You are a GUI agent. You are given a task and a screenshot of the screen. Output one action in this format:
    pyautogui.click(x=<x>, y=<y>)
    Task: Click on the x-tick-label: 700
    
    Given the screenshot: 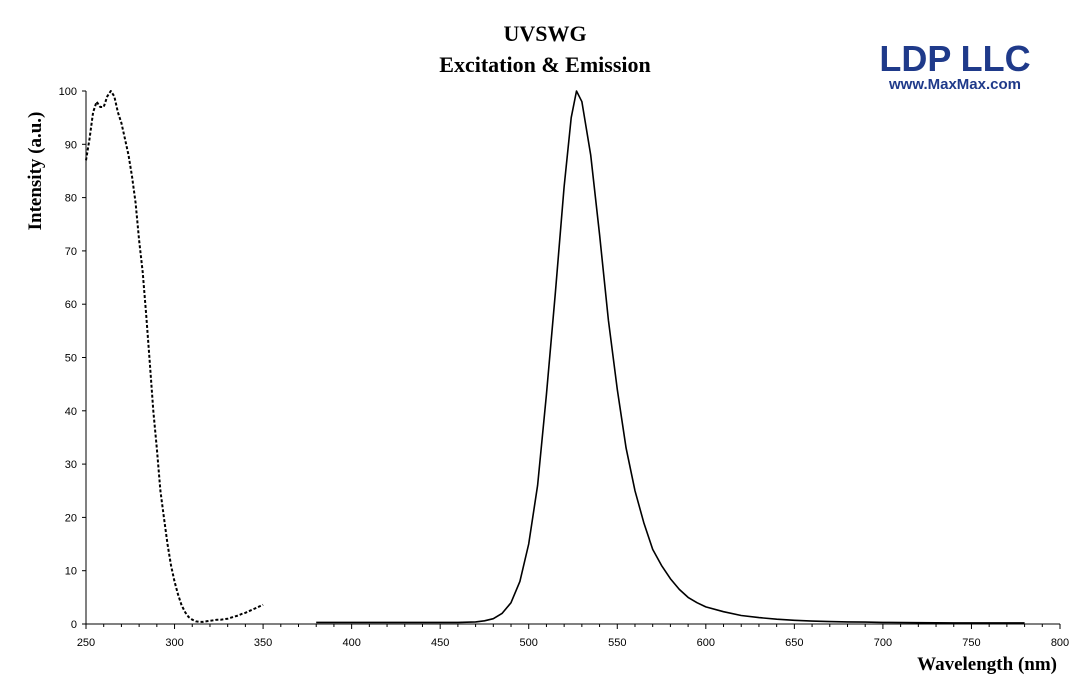 What is the action you would take?
    pyautogui.click(x=883, y=643)
    